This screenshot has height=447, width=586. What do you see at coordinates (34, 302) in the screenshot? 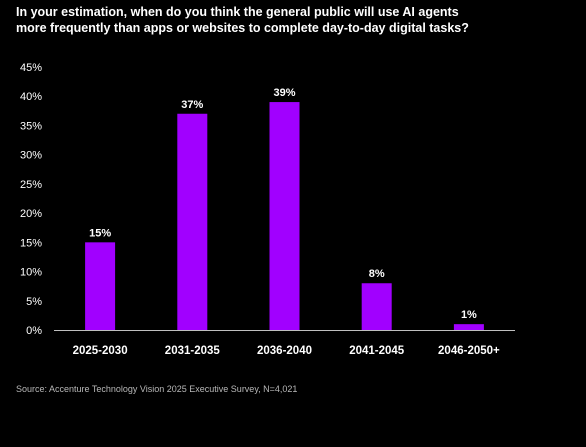
I see `y-tick-label: 5%` at bounding box center [34, 302].